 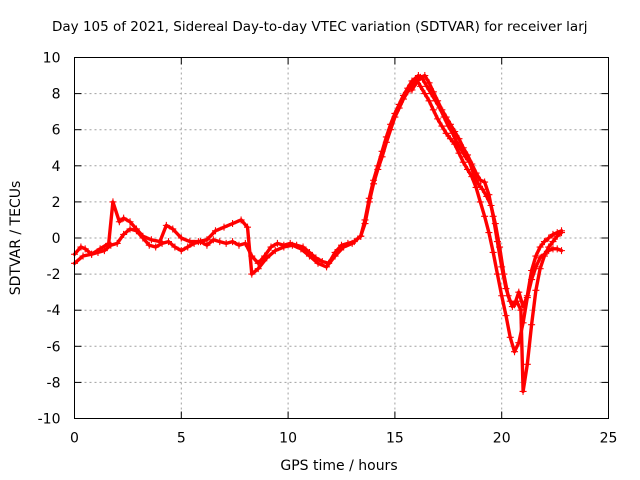 I want to click on x-axis-label: GPS time / hours, so click(x=338, y=466).